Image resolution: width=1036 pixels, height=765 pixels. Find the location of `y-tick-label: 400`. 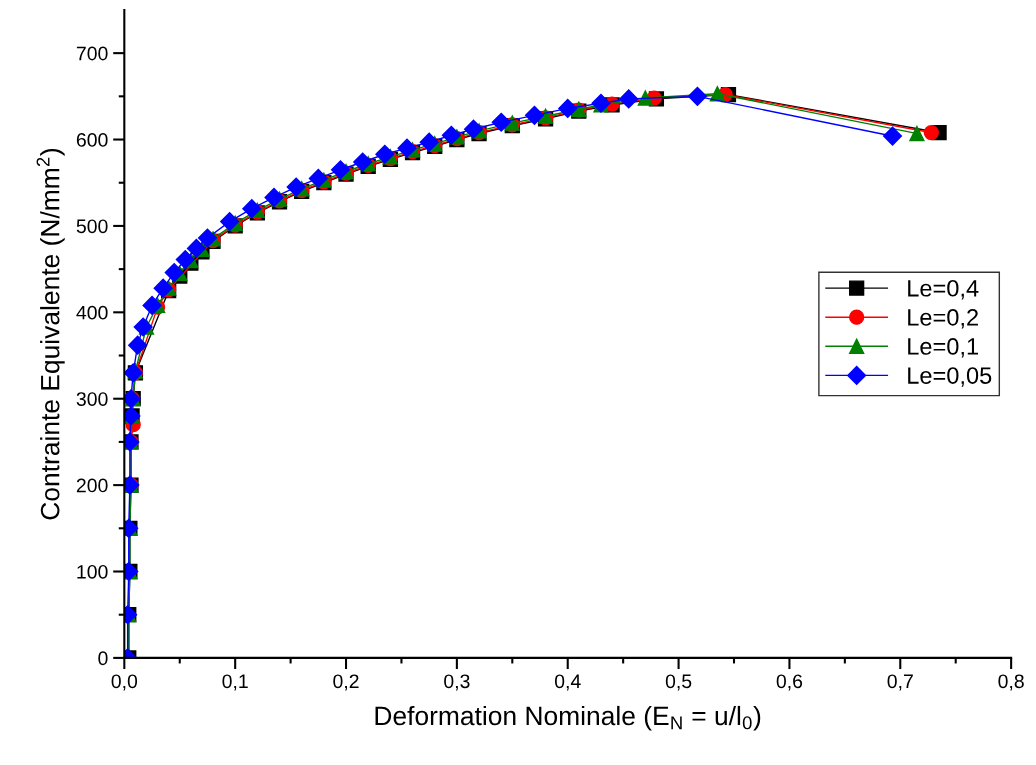

y-tick-label: 400 is located at coordinates (92, 312).